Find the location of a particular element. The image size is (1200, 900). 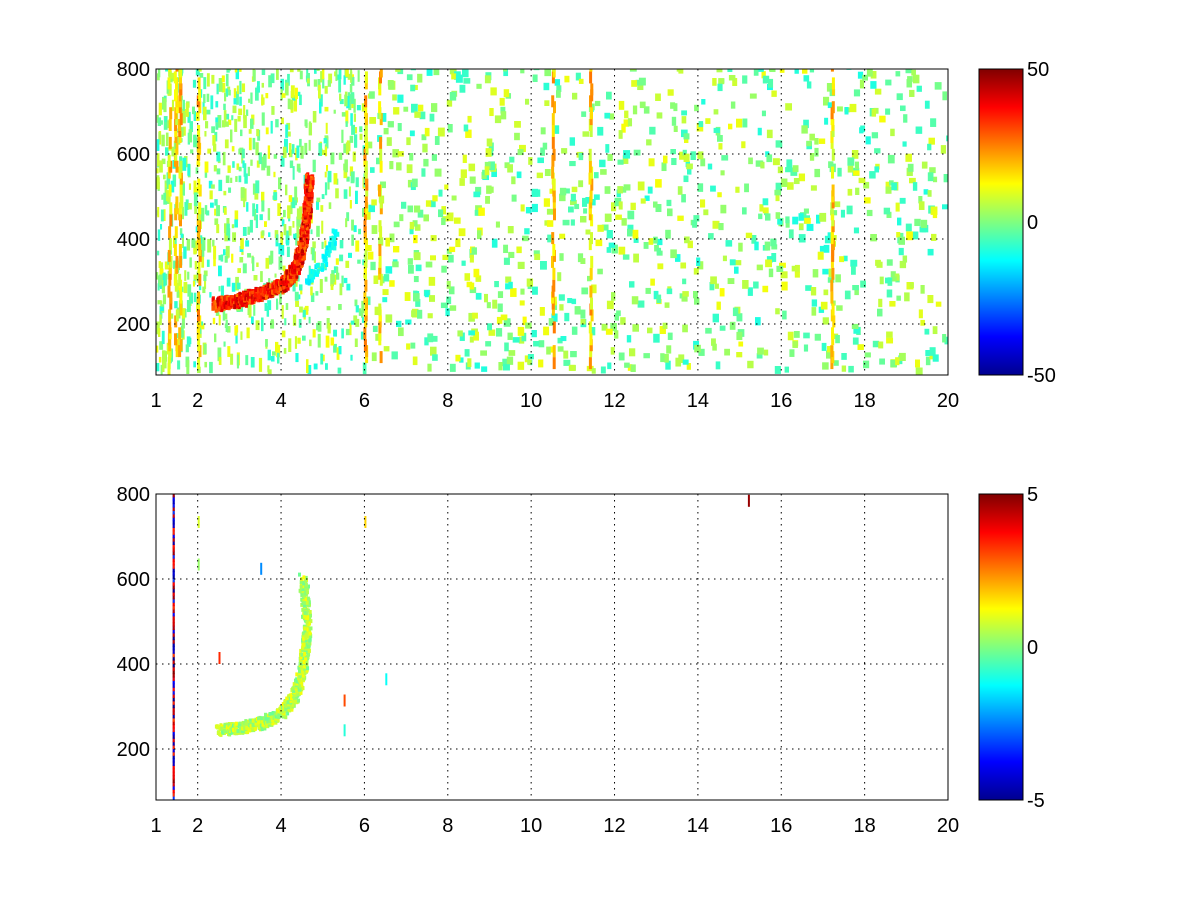

y-tick-label: 800 is located at coordinates (133, 70).